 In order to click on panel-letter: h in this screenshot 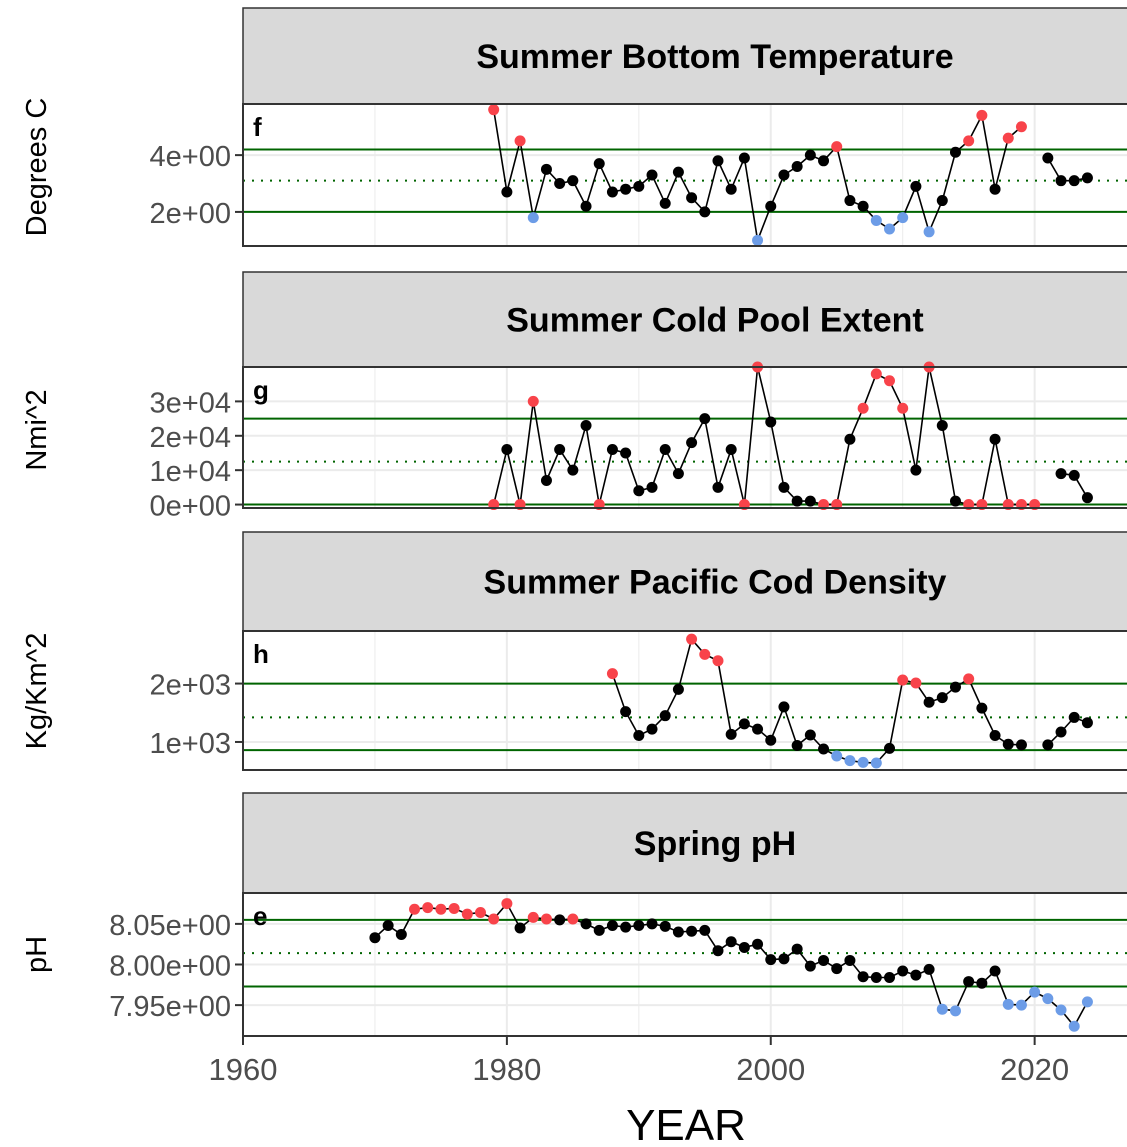, I will do `click(261, 654)`.